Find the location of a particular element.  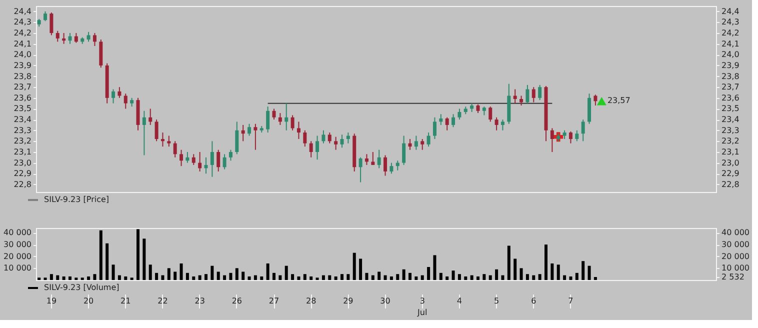

y2-tick-label: 23,7 is located at coordinates (731, 87).